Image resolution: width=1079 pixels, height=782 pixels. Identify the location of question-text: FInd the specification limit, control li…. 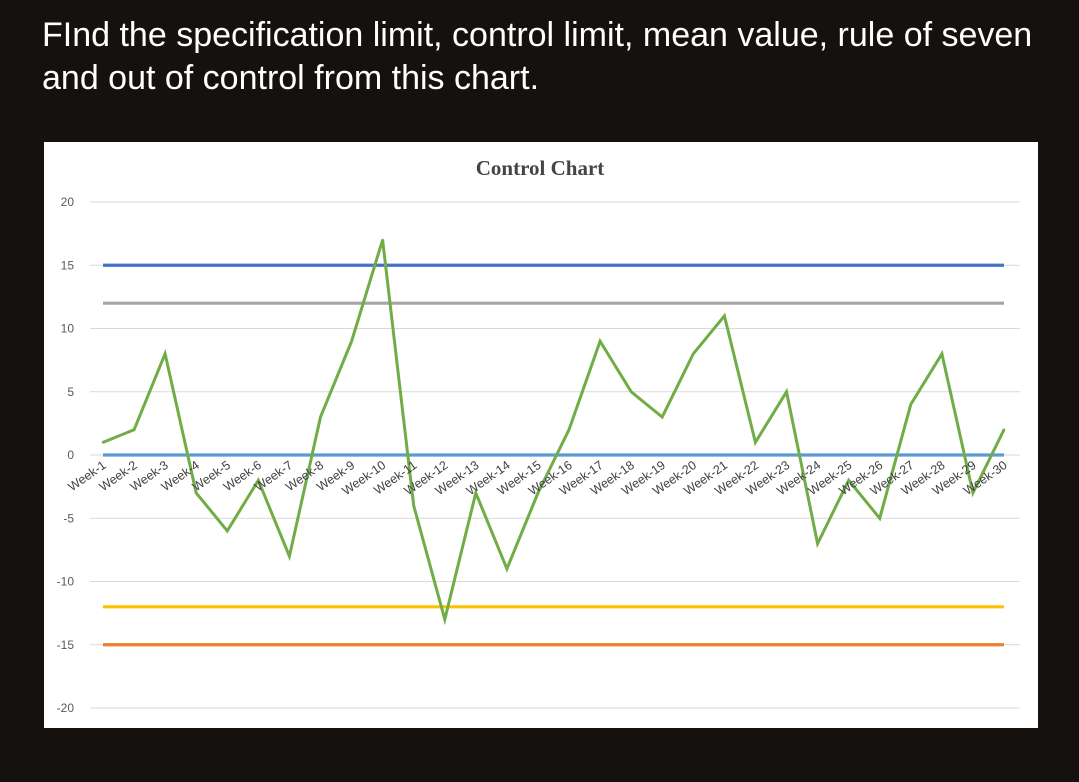
(537, 56).